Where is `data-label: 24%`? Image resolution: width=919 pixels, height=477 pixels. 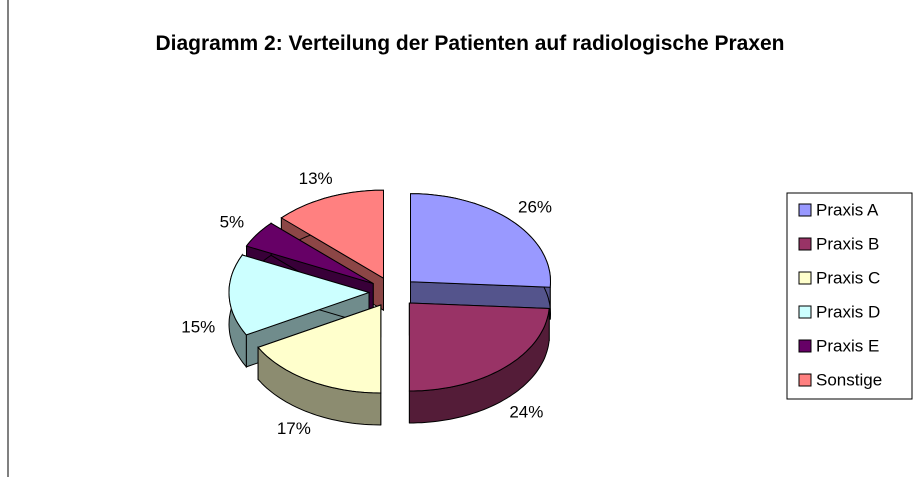 data-label: 24% is located at coordinates (526, 412).